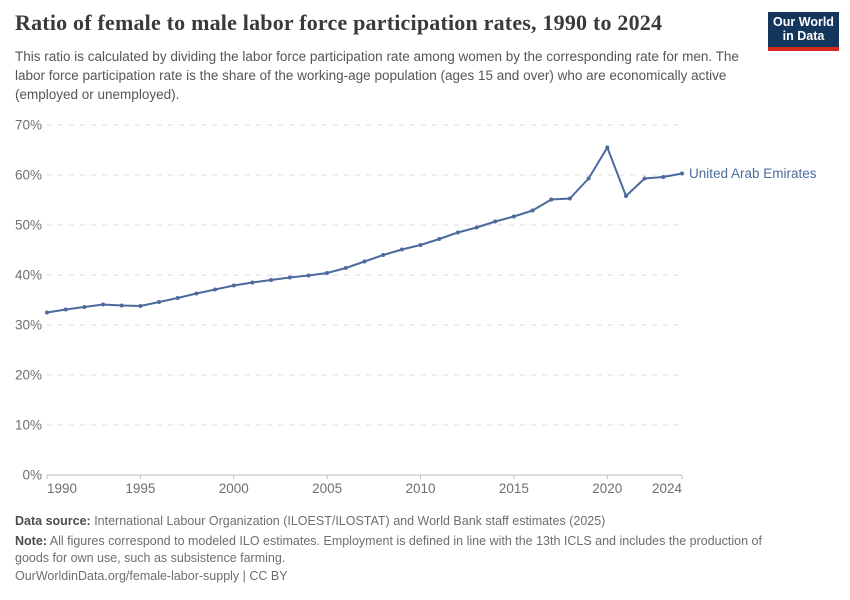 The image size is (850, 600). I want to click on y-axis-tick-label: 50%, so click(28, 225).